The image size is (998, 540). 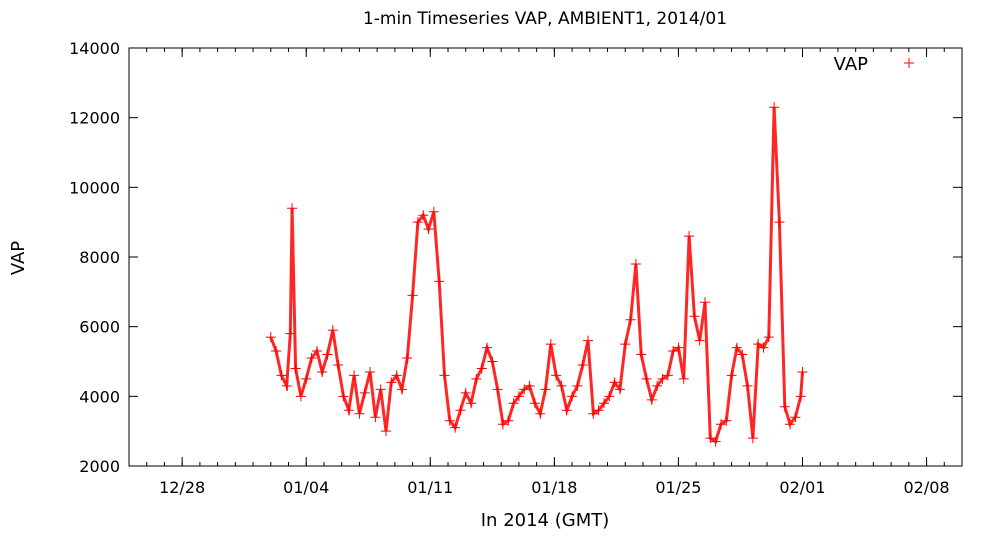 I want to click on x-tick: 12/28, so click(x=182, y=272).